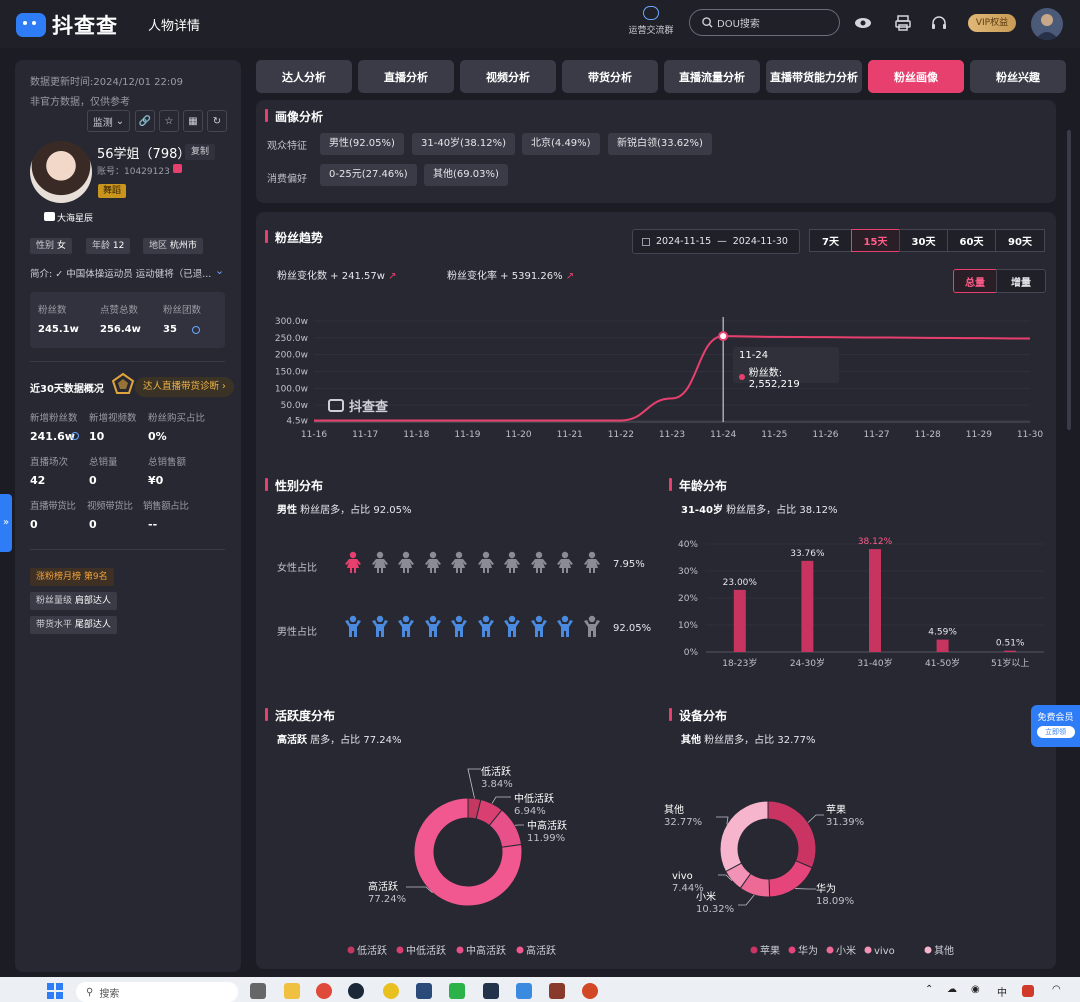  Describe the element at coordinates (486, 950) in the screenshot. I see `legend-label: 中高活跃` at that location.